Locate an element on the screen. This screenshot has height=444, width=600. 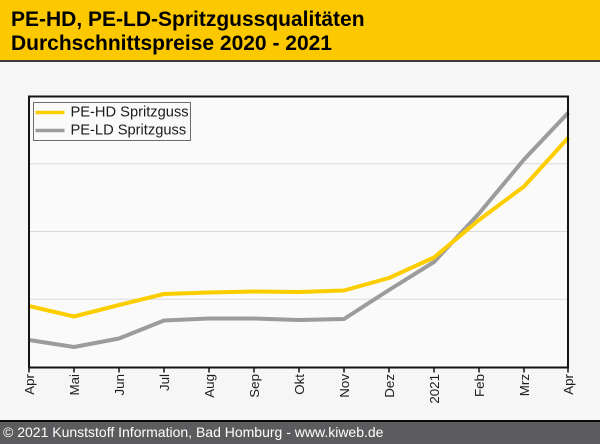
svg-text: Okt is located at coordinates (299, 384).